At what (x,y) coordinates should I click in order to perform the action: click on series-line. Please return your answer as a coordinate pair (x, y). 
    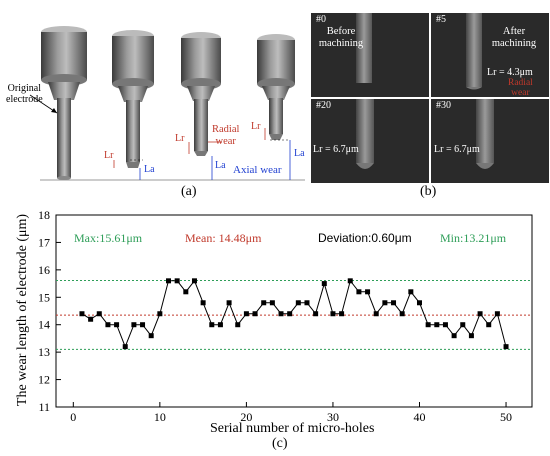
    Looking at the image, I should click on (294, 314).